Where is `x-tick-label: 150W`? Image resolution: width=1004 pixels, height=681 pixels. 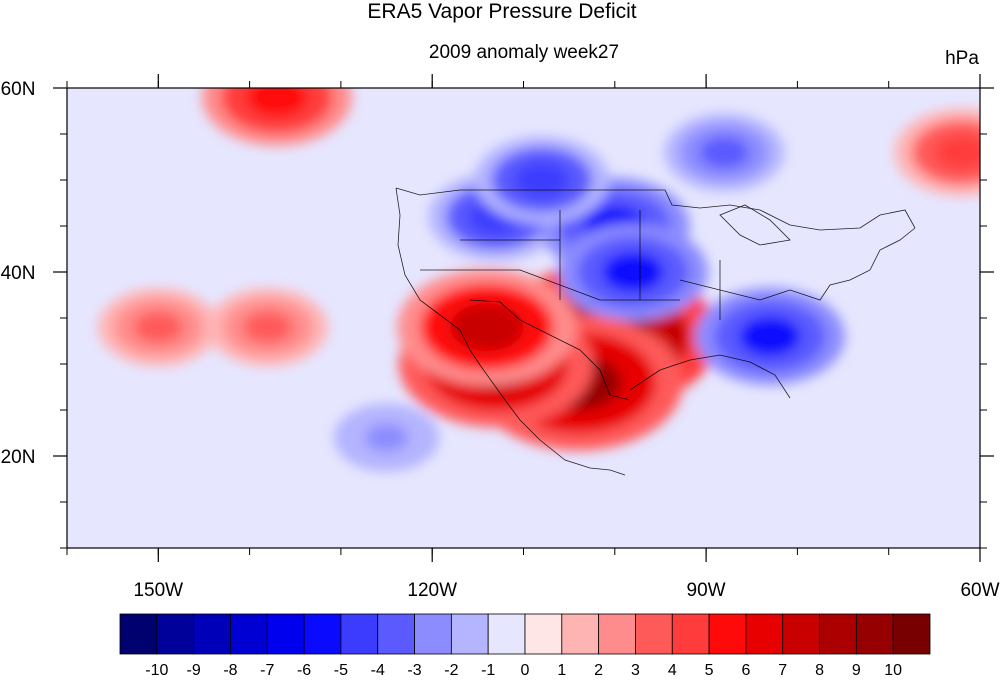
x-tick-label: 150W is located at coordinates (158, 590).